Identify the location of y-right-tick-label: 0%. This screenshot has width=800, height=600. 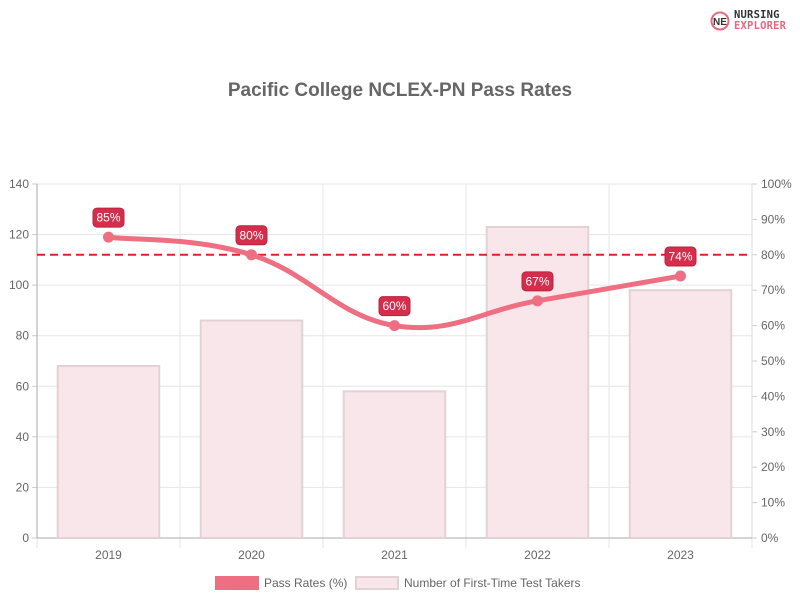
(770, 538).